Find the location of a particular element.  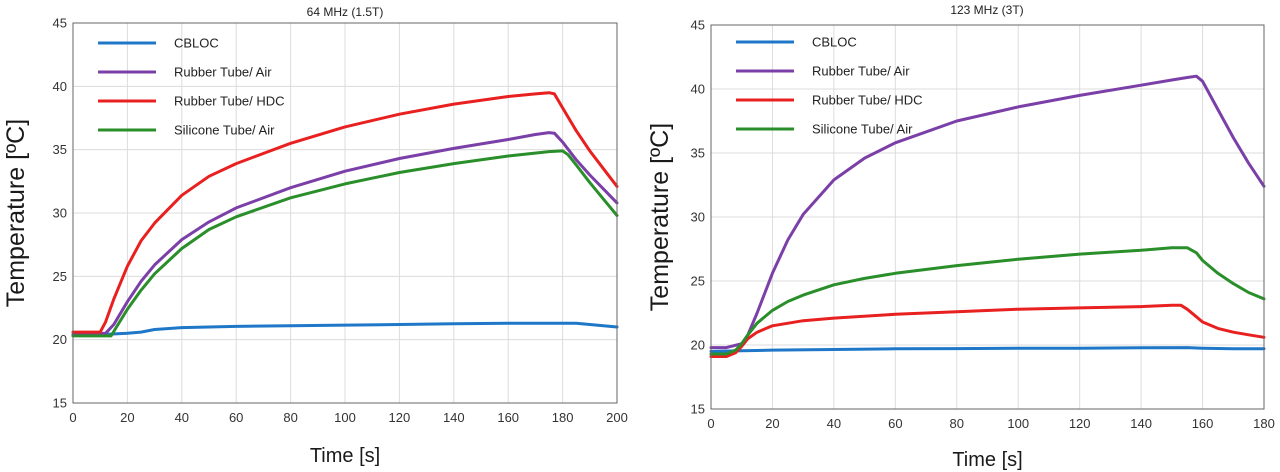

chart-title: 64 MHz (1.5T) is located at coordinates (345, 12).